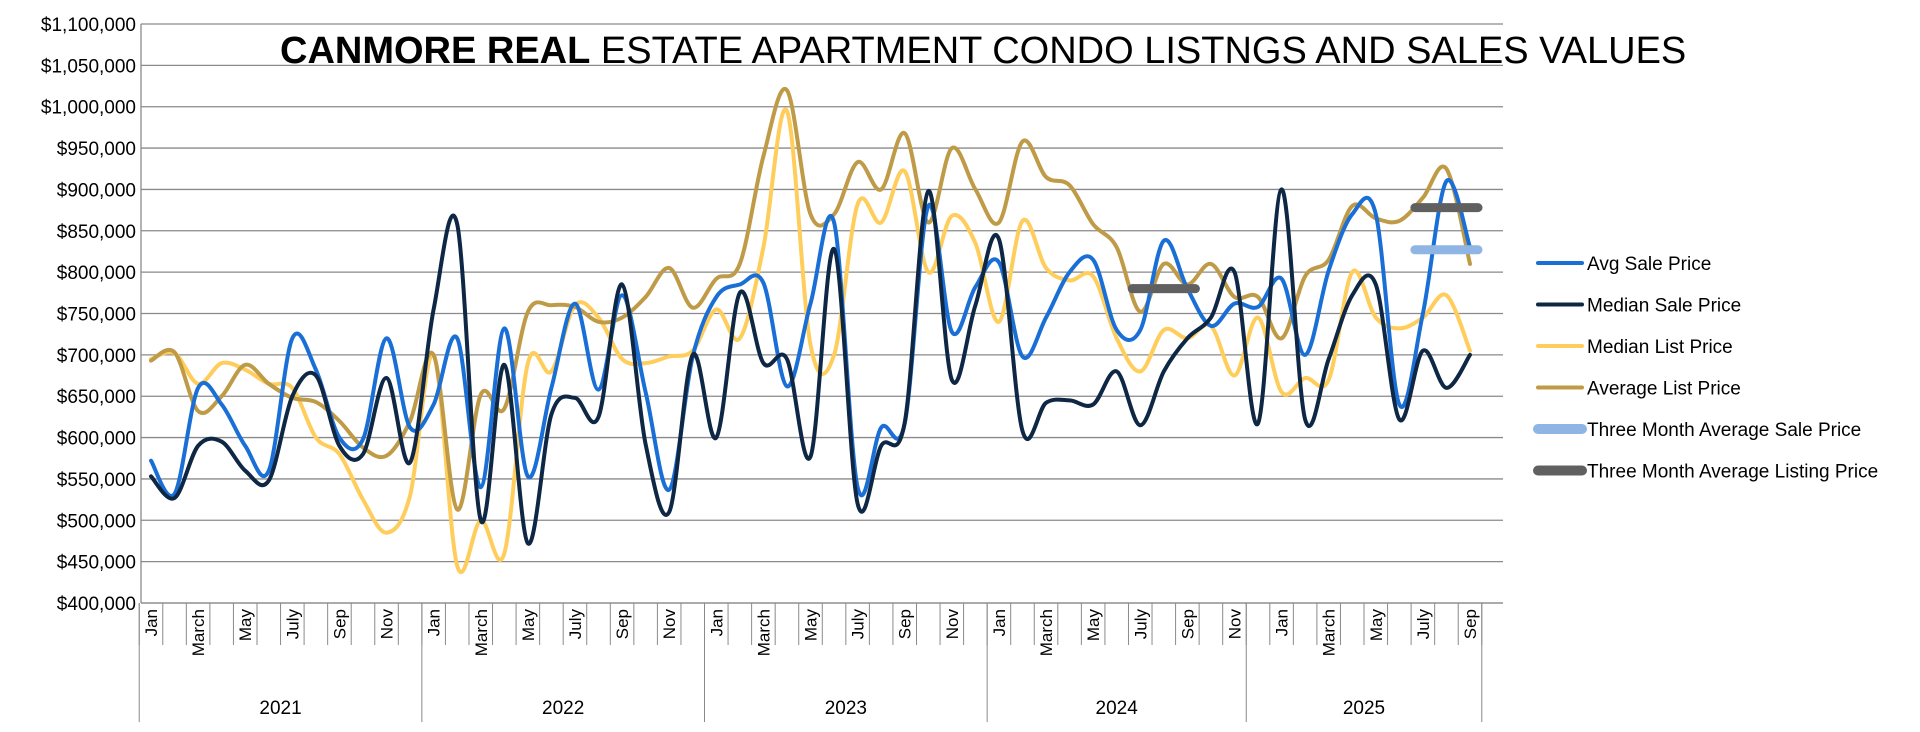 This screenshot has height=732, width=1920. I want to click on y-tick-label: $700,000, so click(96, 356).